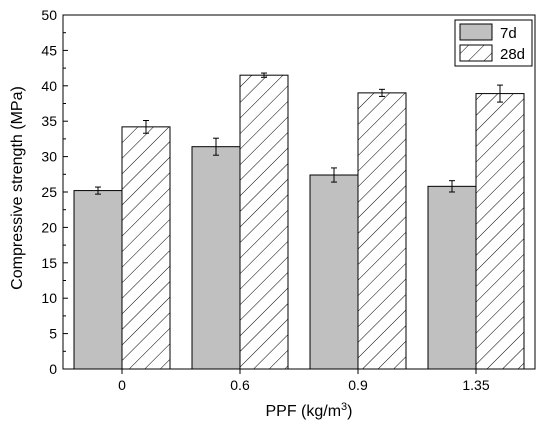  Describe the element at coordinates (476, 32) in the screenshot. I see `legend-swatch-7d` at that location.